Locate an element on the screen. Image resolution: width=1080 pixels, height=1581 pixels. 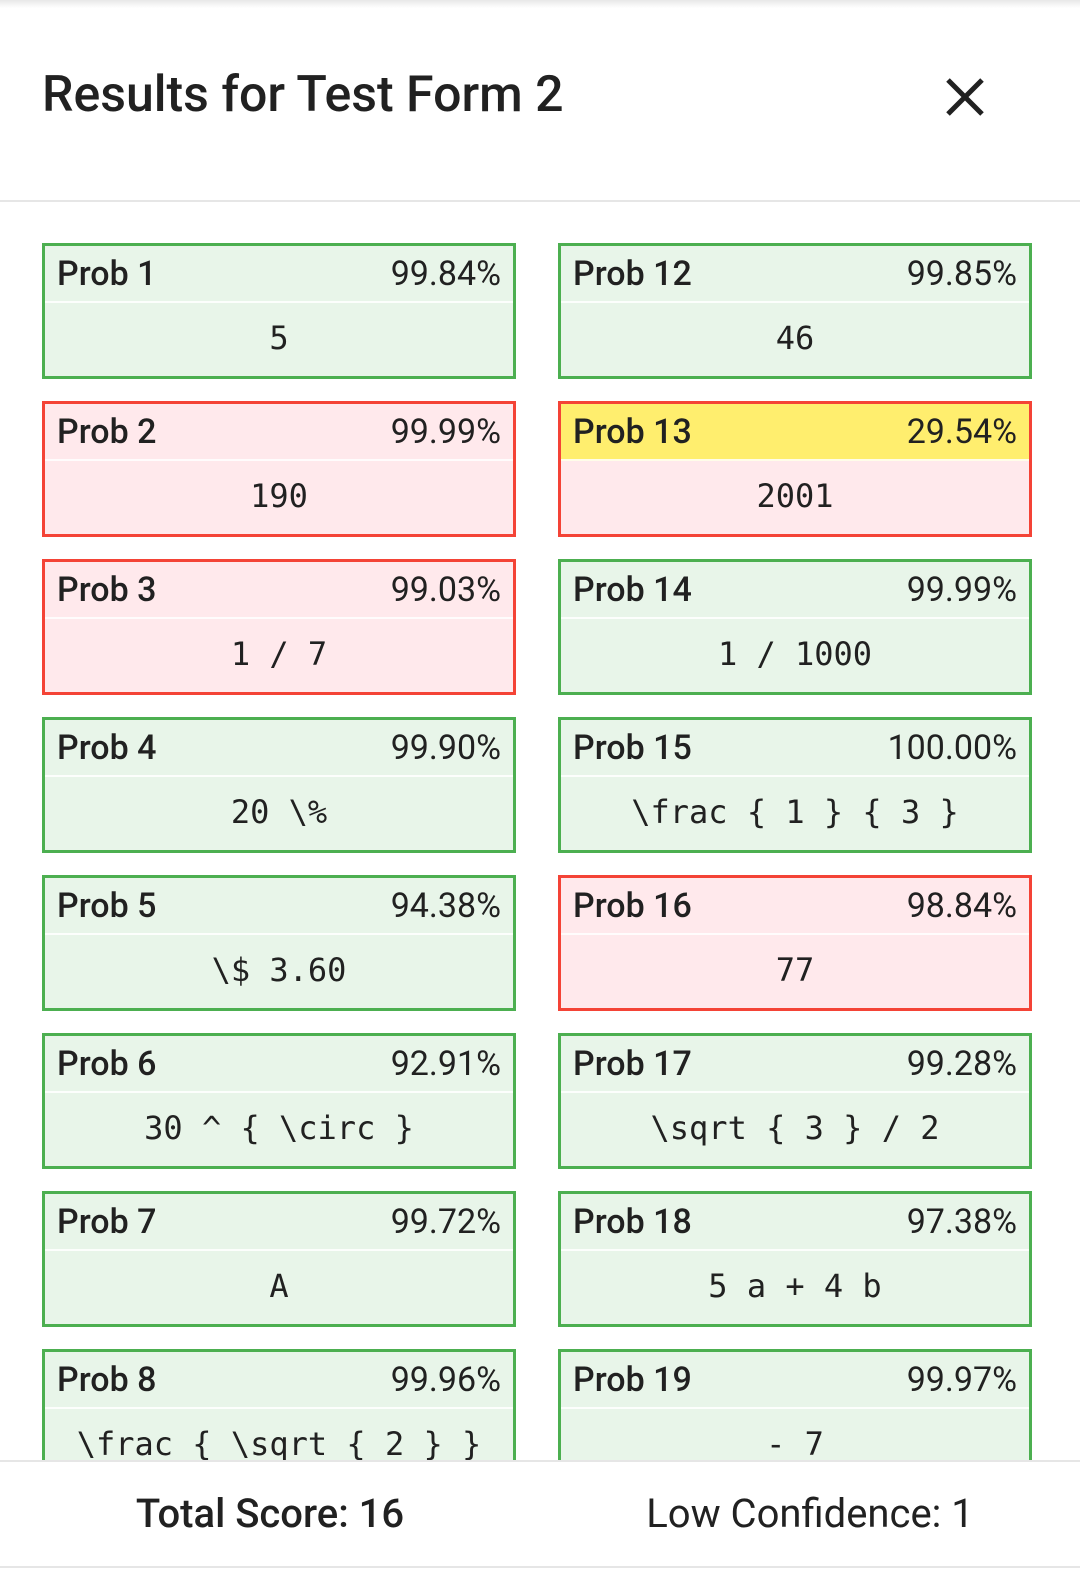
problem-card: Prob 8 99.96% \frac { \sqrt { 2 } } { 2 } is located at coordinates (279, 1404).